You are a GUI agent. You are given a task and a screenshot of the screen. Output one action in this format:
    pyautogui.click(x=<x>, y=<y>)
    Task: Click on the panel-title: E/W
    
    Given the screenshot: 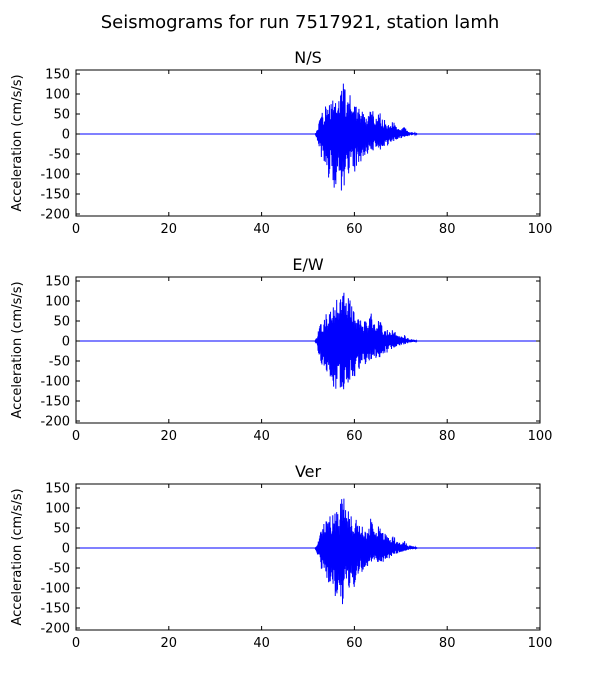 What is the action you would take?
    pyautogui.click(x=308, y=264)
    